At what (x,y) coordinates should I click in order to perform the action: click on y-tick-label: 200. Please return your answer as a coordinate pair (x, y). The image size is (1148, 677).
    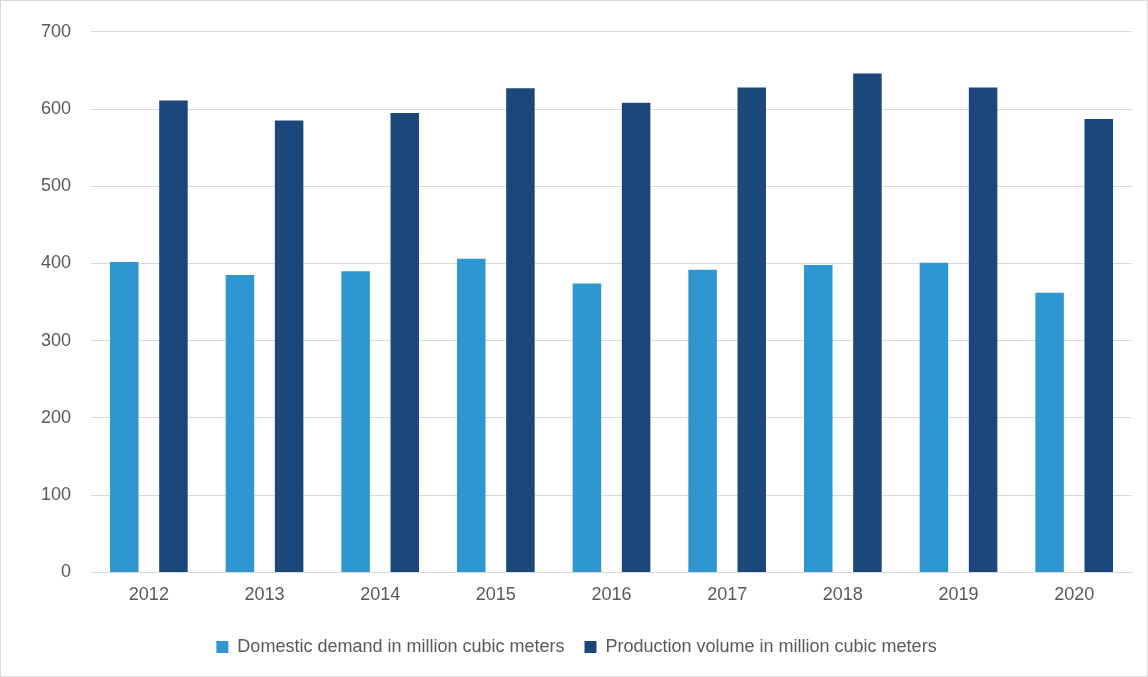
    Looking at the image, I should click on (56, 416).